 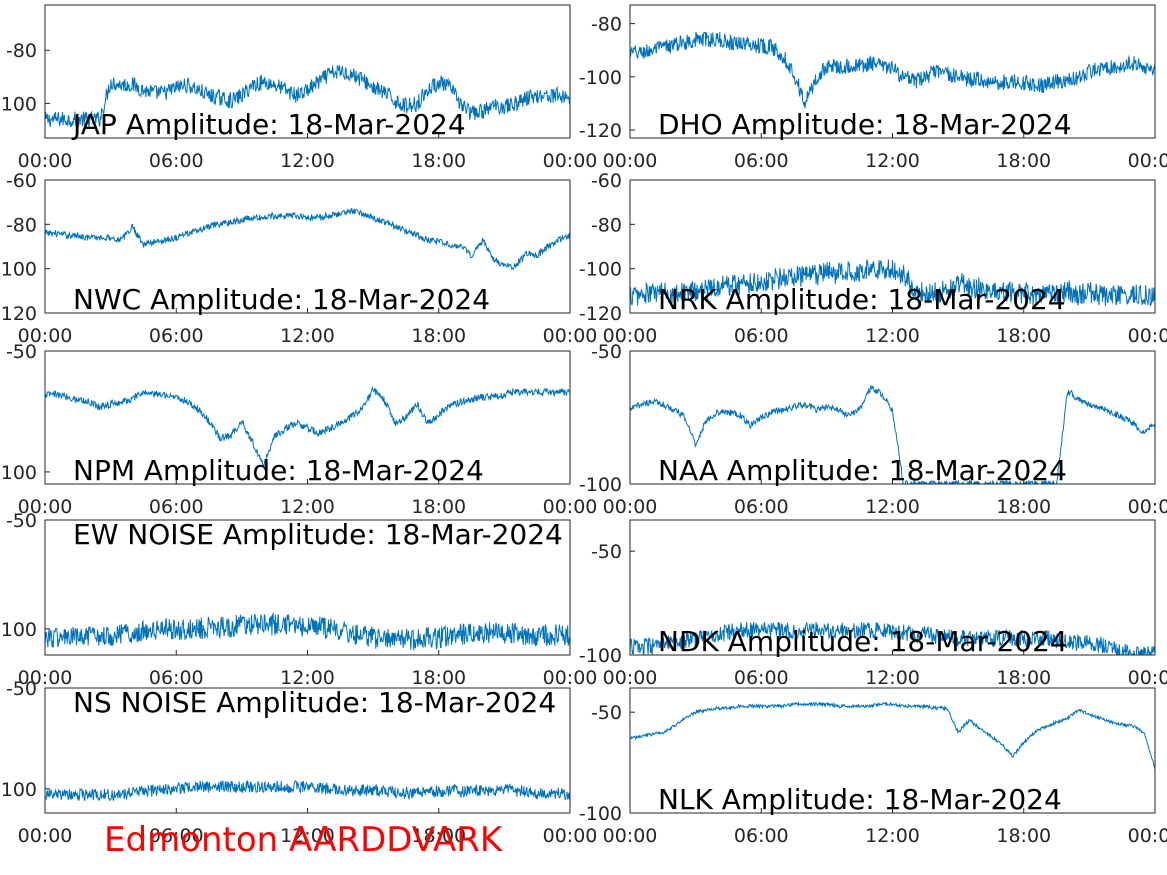 What do you see at coordinates (865, 124) in the screenshot?
I see `panel-title: DHO Amplitude: 18-Mar-2024` at bounding box center [865, 124].